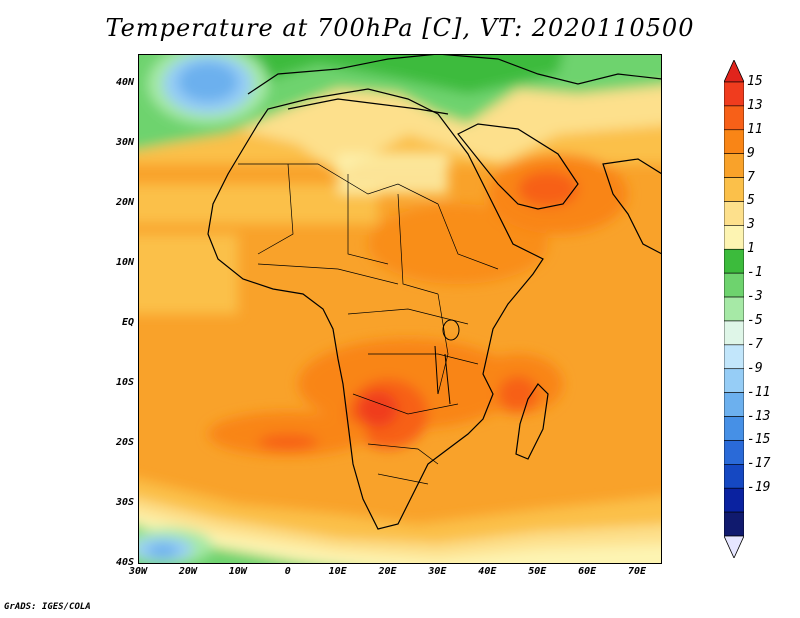 This screenshot has width=800, height=618. I want to click on lat-tick-label: 20N, so click(124, 202).